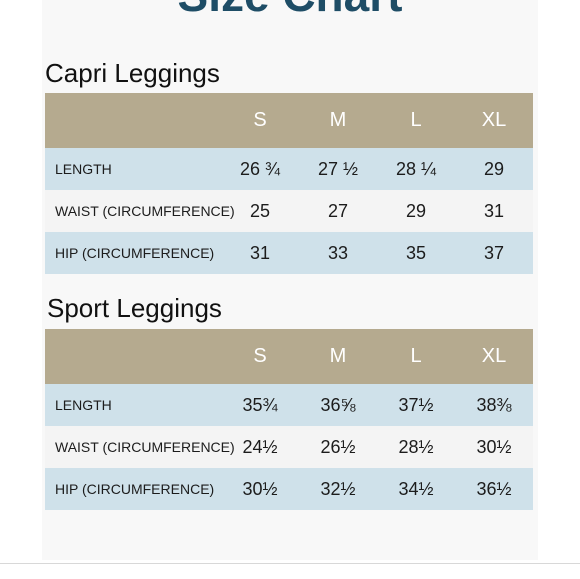 This screenshot has width=580, height=579. What do you see at coordinates (494, 404) in the screenshot?
I see `table-cell: 38⅜` at bounding box center [494, 404].